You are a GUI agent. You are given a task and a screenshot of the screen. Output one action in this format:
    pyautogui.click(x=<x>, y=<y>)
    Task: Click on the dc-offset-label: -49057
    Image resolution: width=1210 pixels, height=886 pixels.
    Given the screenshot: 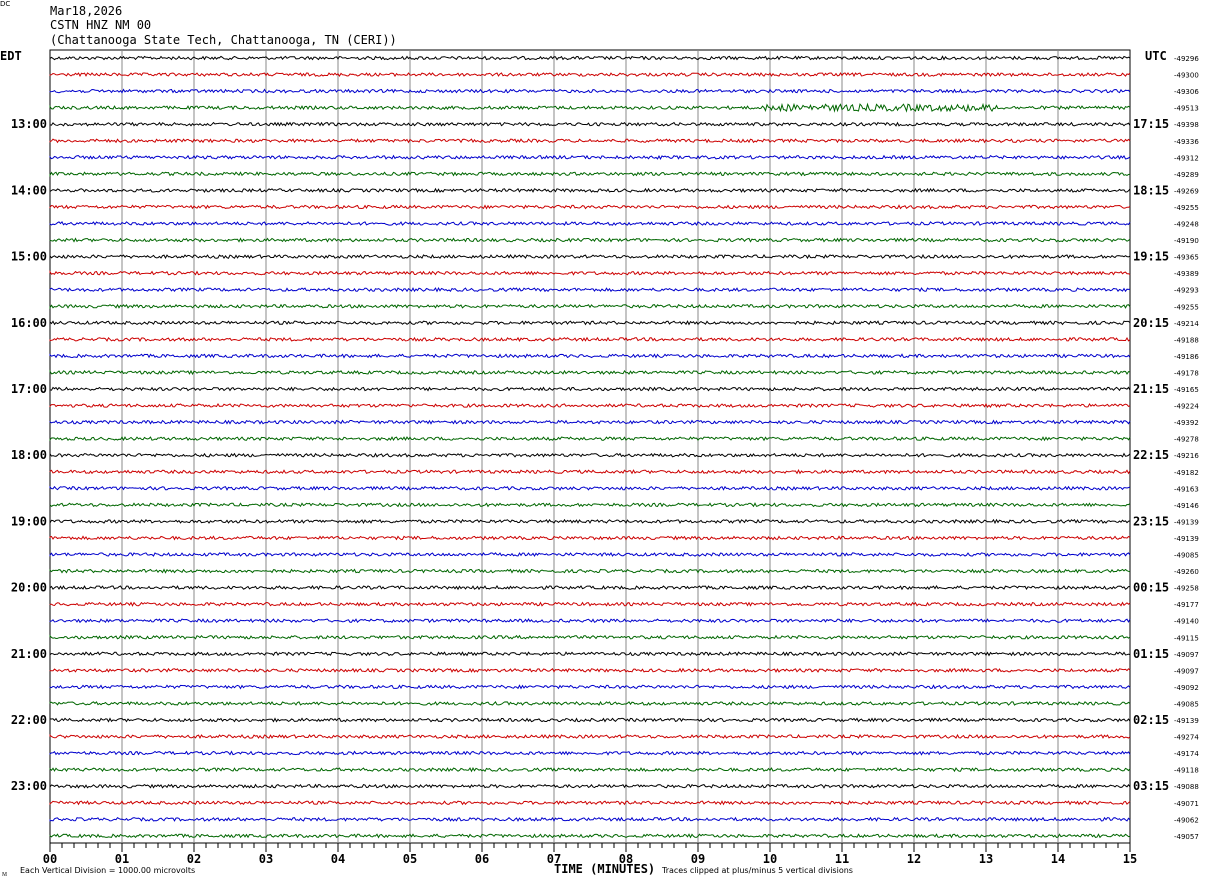 What is the action you would take?
    pyautogui.click(x=1186, y=837)
    